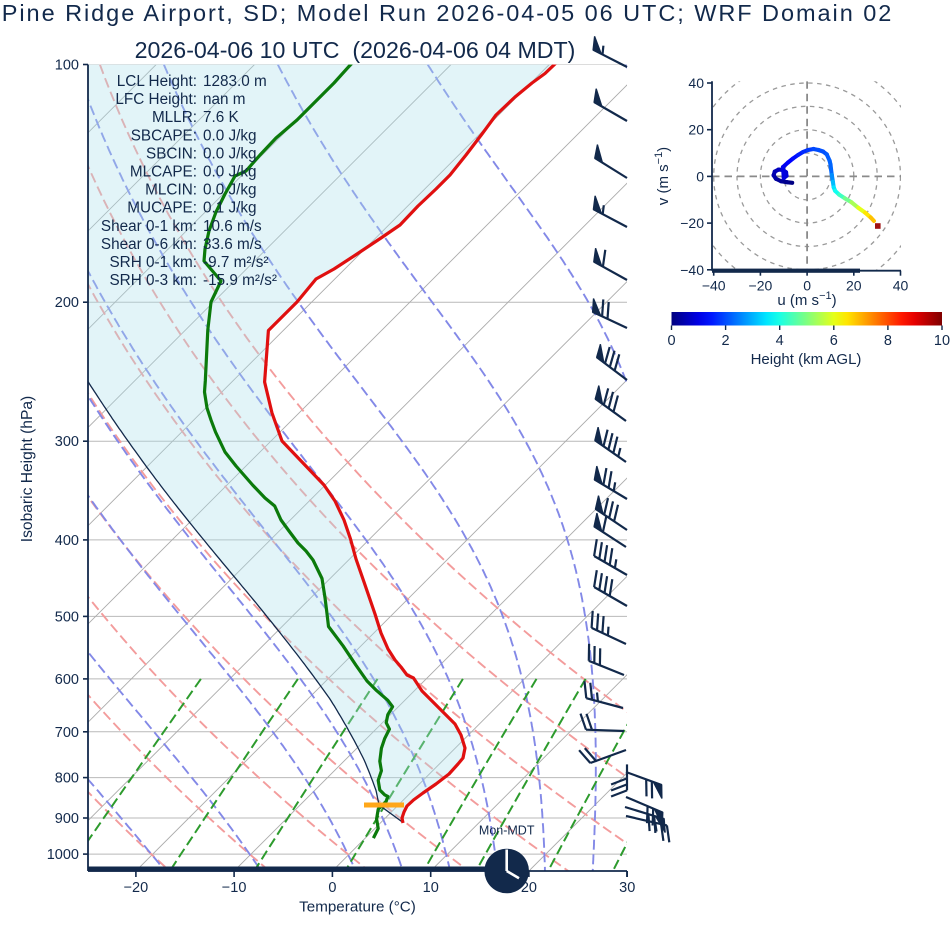 This screenshot has width=950, height=936. Describe the element at coordinates (163, 172) in the screenshot. I see `svg-text: MLCAPE:` at that location.